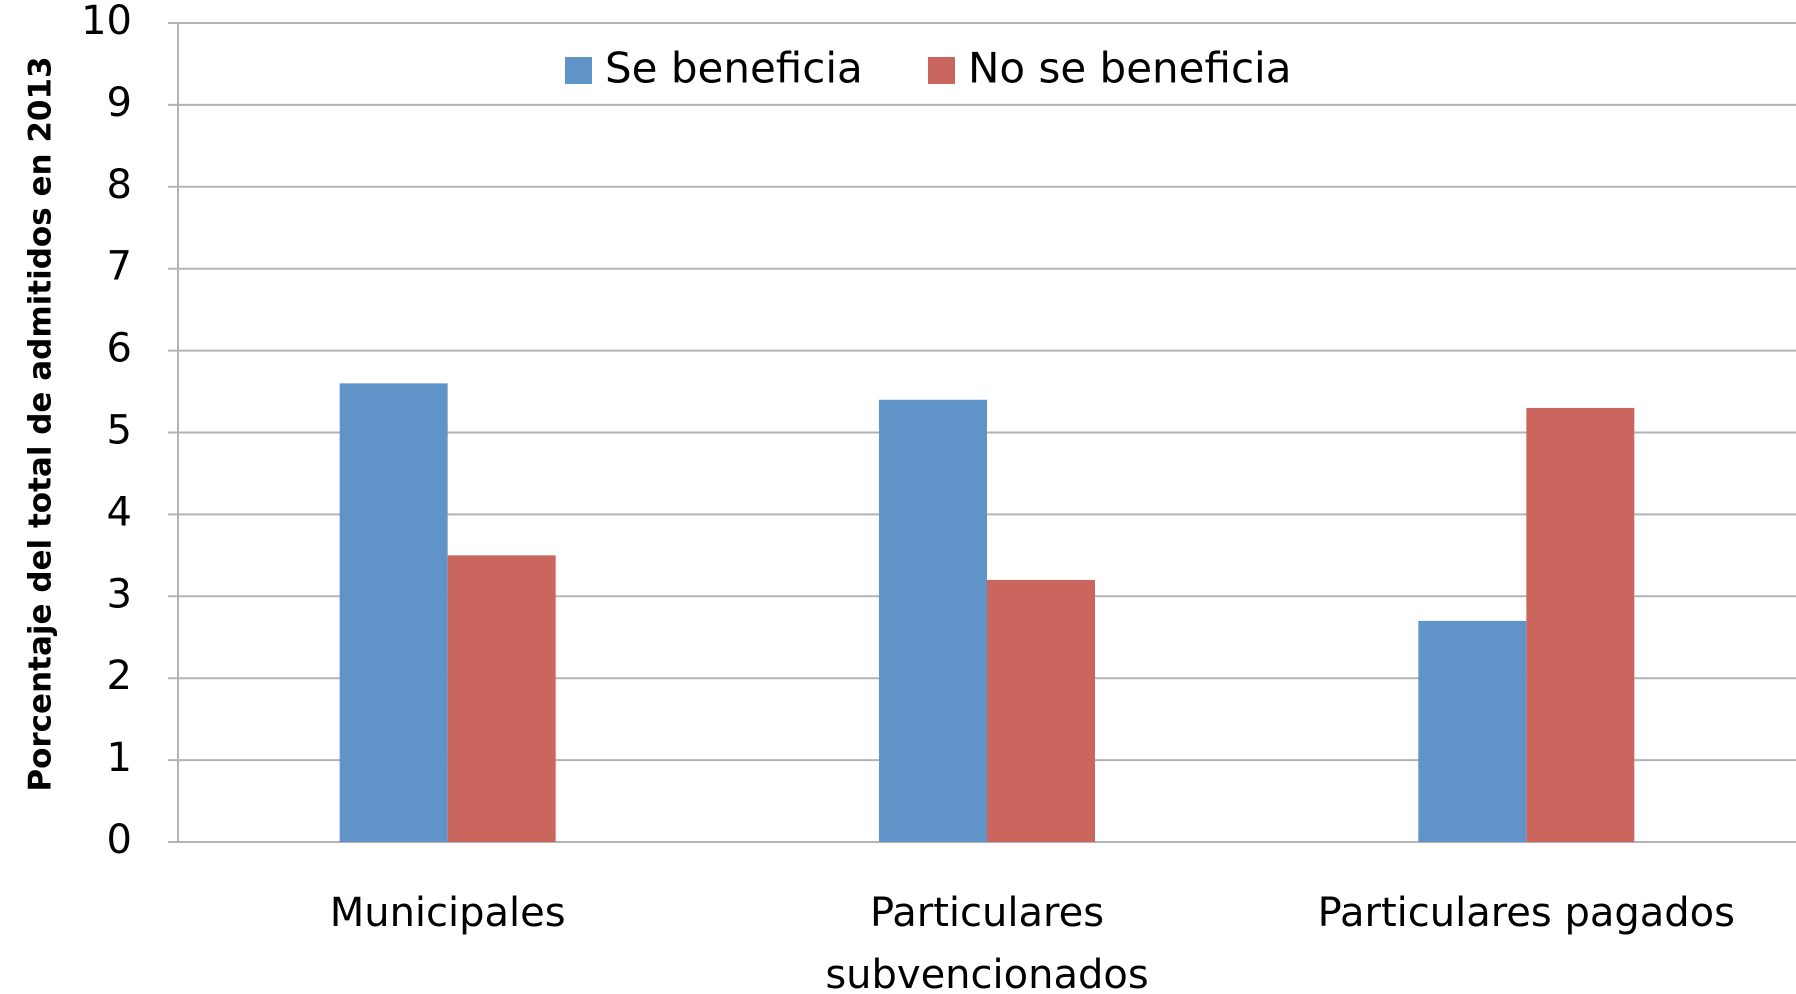 This screenshot has width=1796, height=994. Describe the element at coordinates (119, 758) in the screenshot. I see `y-tick-label: 1` at that location.